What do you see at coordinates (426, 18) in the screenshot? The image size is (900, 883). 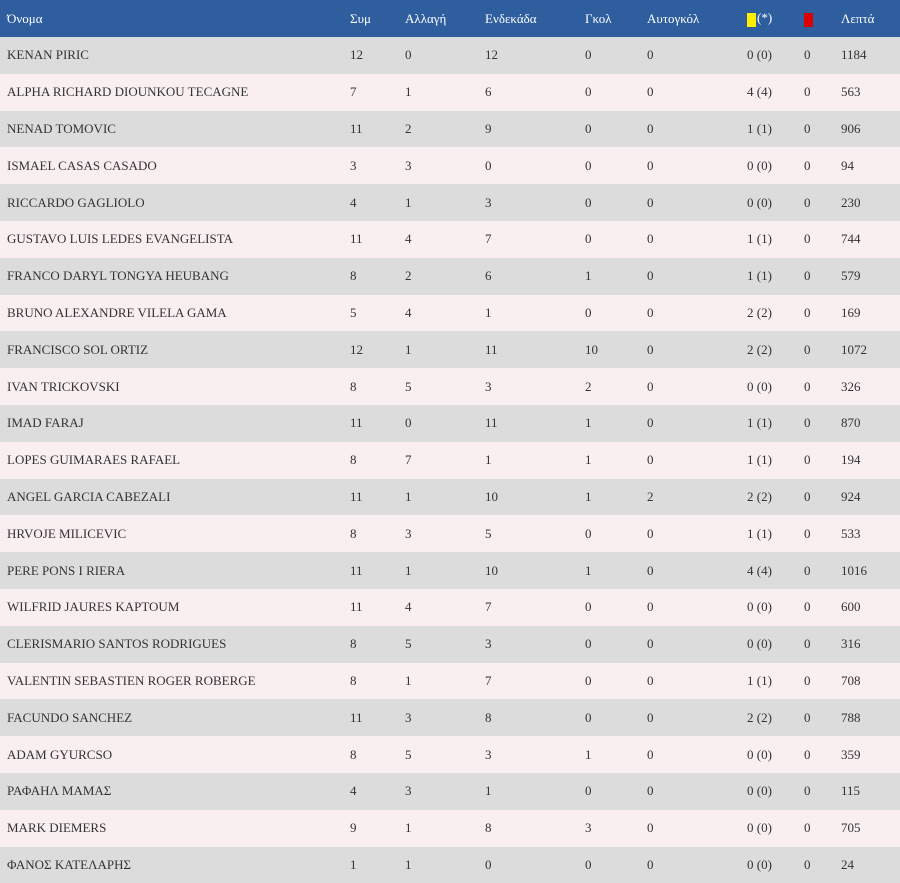 I see `col-header-subs: Αλλαγή` at bounding box center [426, 18].